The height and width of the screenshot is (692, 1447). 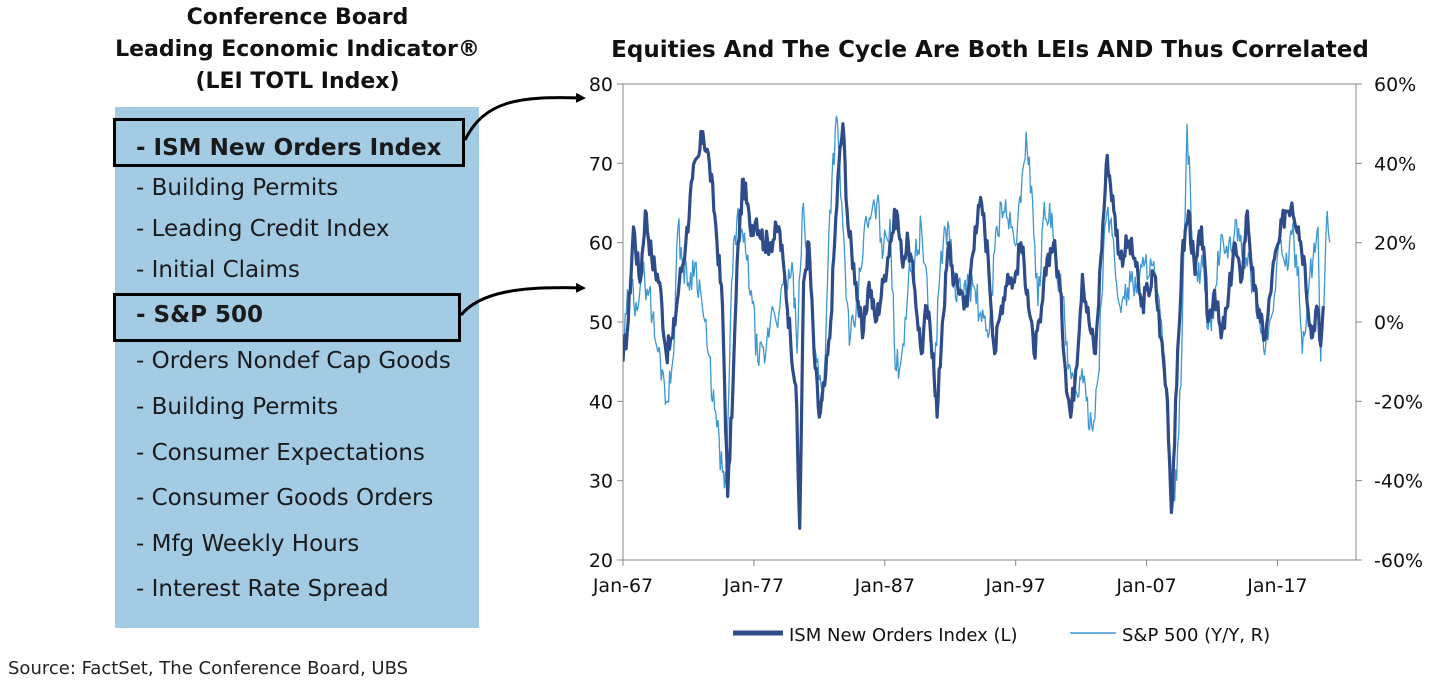 I want to click on y-left-tick-label: 70, so click(x=601, y=164).